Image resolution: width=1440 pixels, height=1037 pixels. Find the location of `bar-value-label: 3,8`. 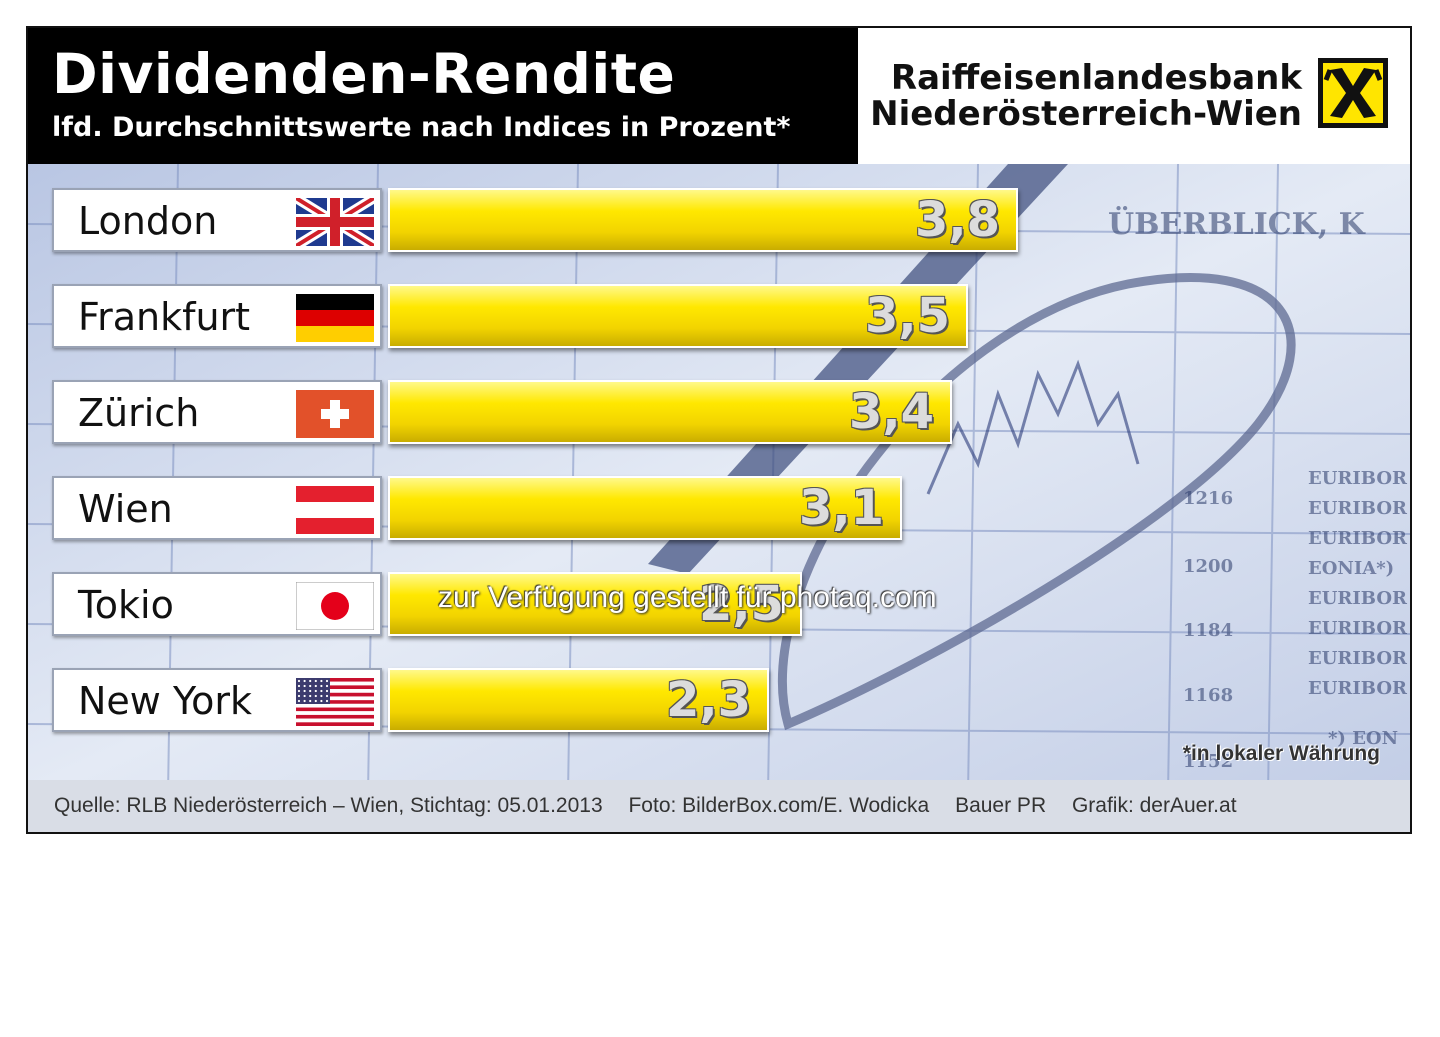

bar-value-label: 3,8 is located at coordinates (957, 220).